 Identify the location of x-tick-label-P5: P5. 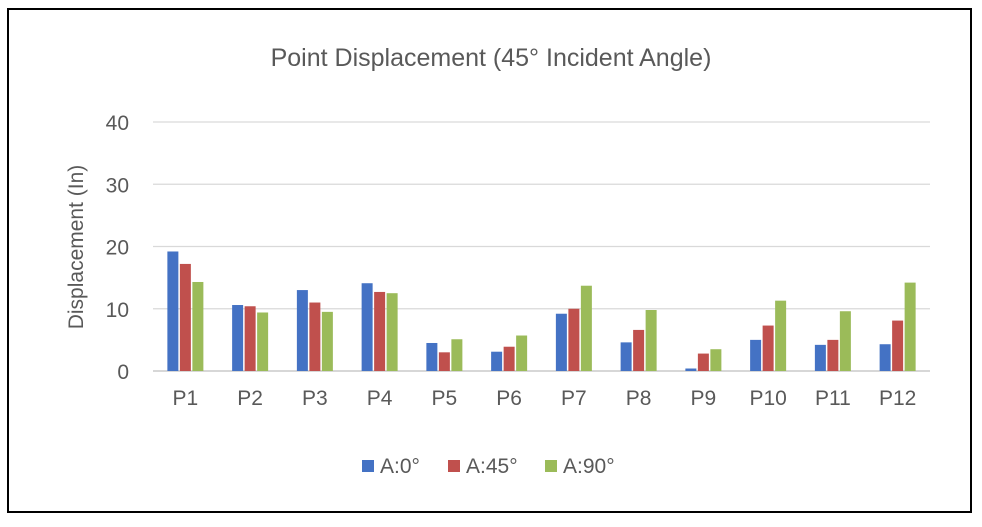
(445, 398).